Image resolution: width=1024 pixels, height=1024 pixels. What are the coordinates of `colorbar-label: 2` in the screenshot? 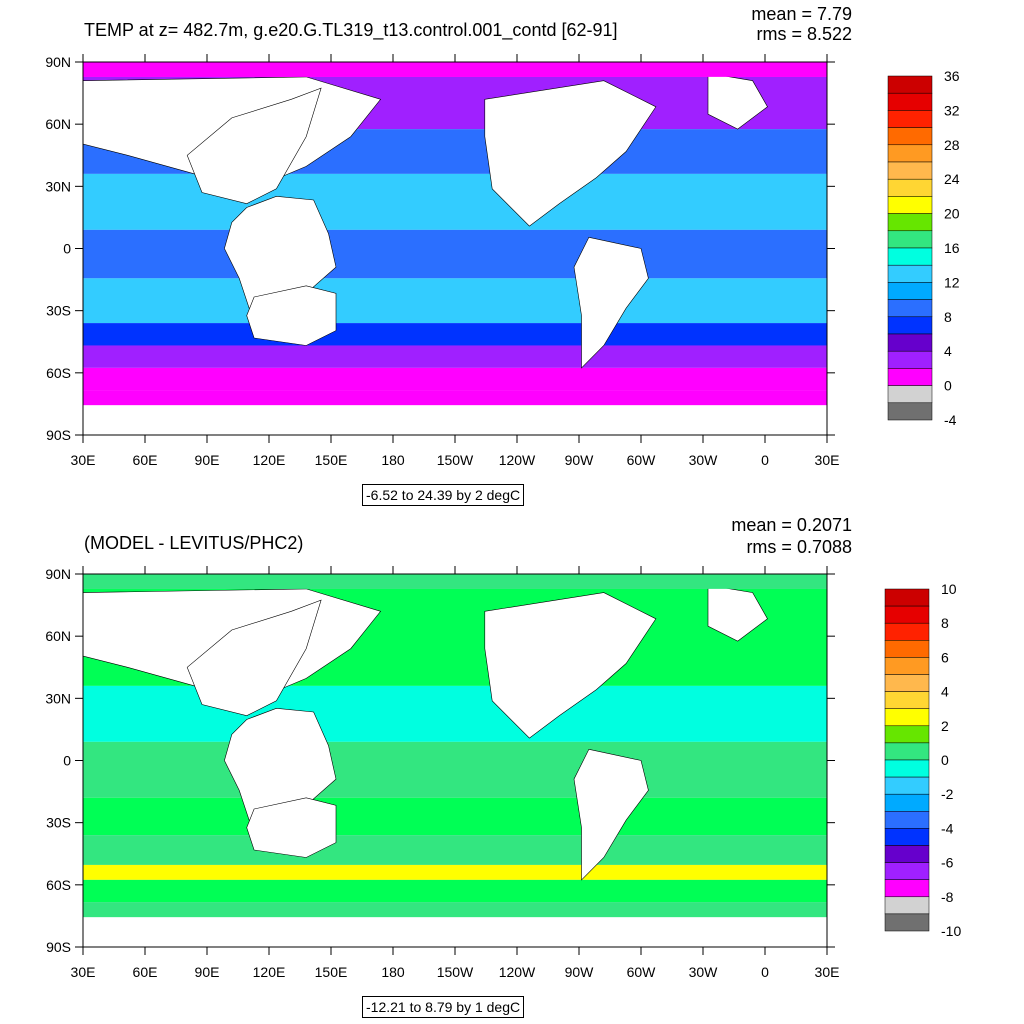 It's located at (945, 726).